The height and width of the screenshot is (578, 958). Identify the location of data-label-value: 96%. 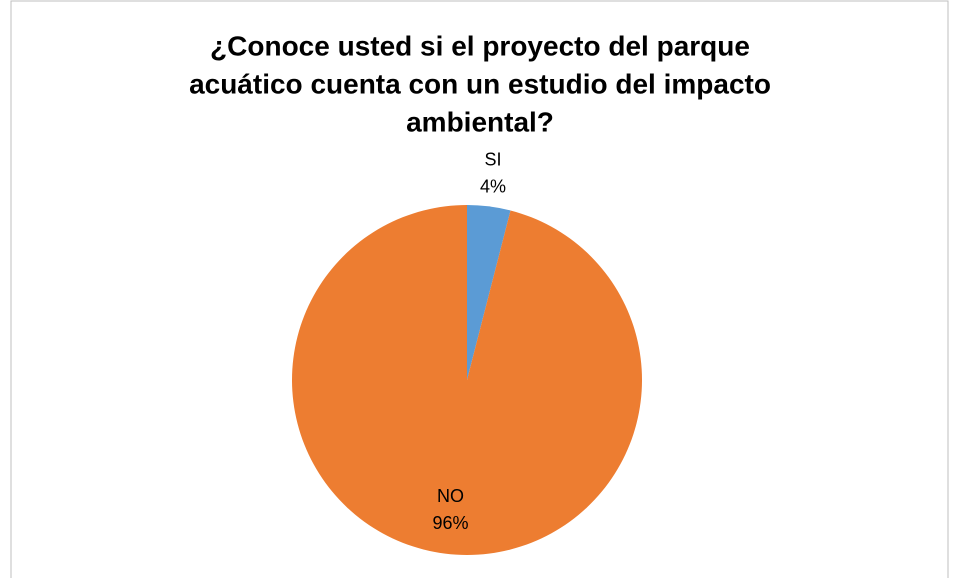
(451, 523).